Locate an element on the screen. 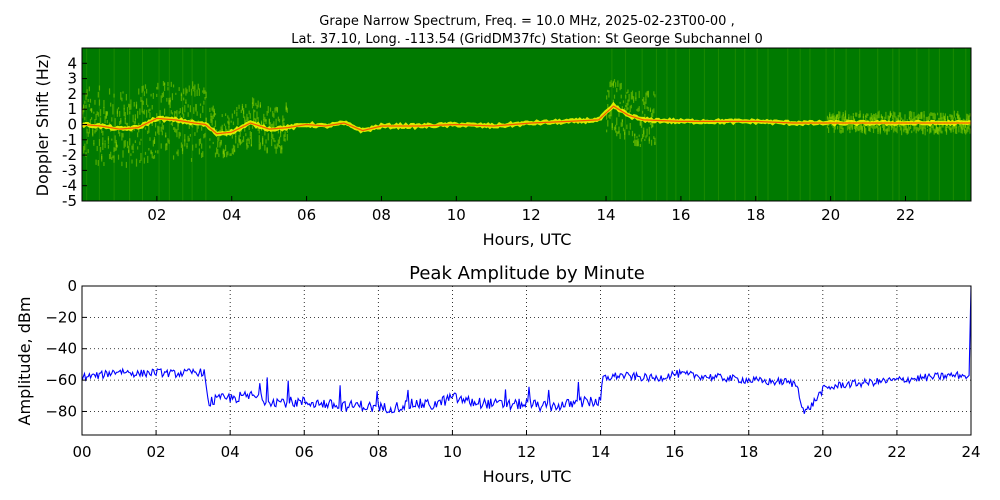  spectrogram-x-tick-label: 02 is located at coordinates (156, 215).